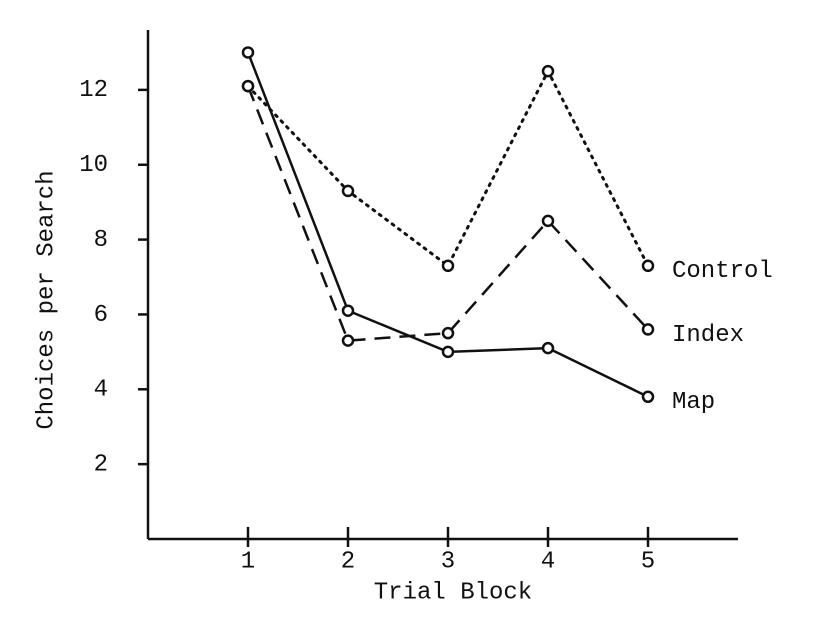 Image resolution: width=838 pixels, height=624 pixels. I want to click on x-tick-label: 1, so click(248, 561).